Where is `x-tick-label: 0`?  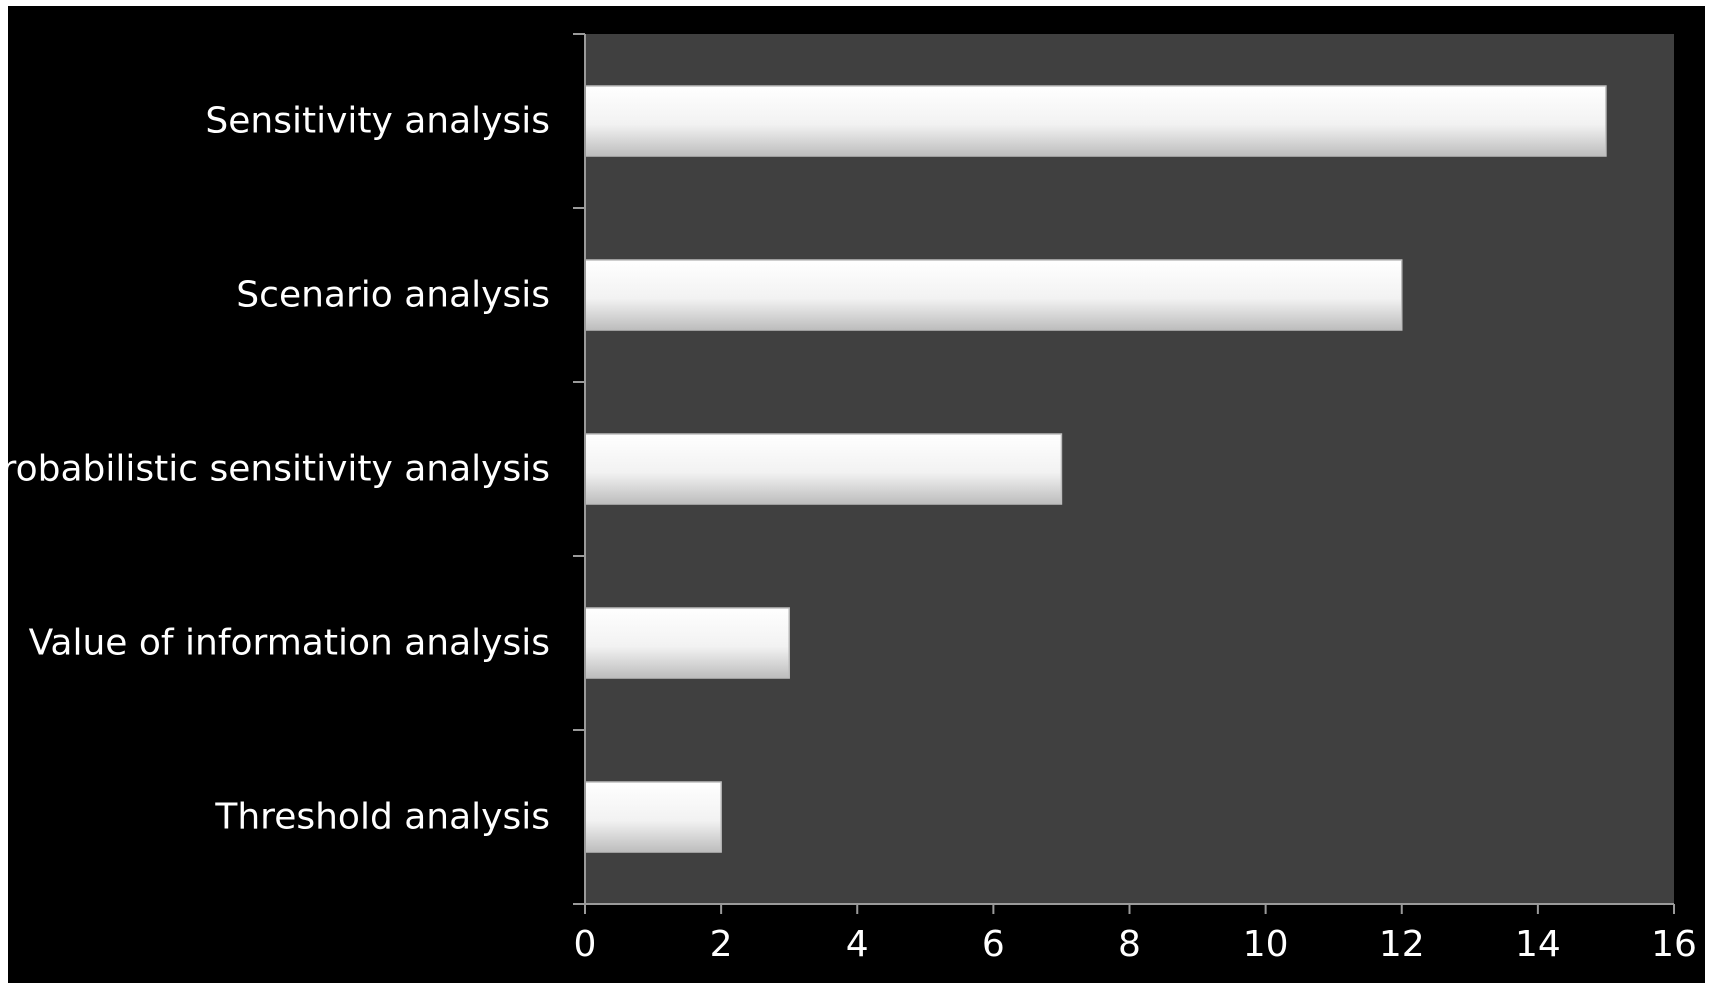 x-tick-label: 0 is located at coordinates (585, 944).